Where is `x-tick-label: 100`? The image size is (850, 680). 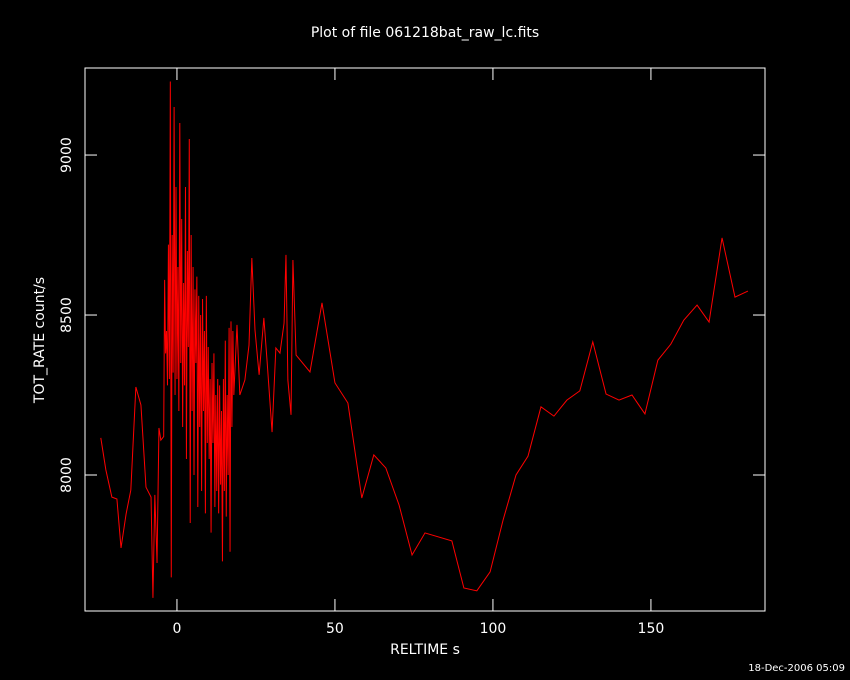 x-tick-label: 100 is located at coordinates (493, 629).